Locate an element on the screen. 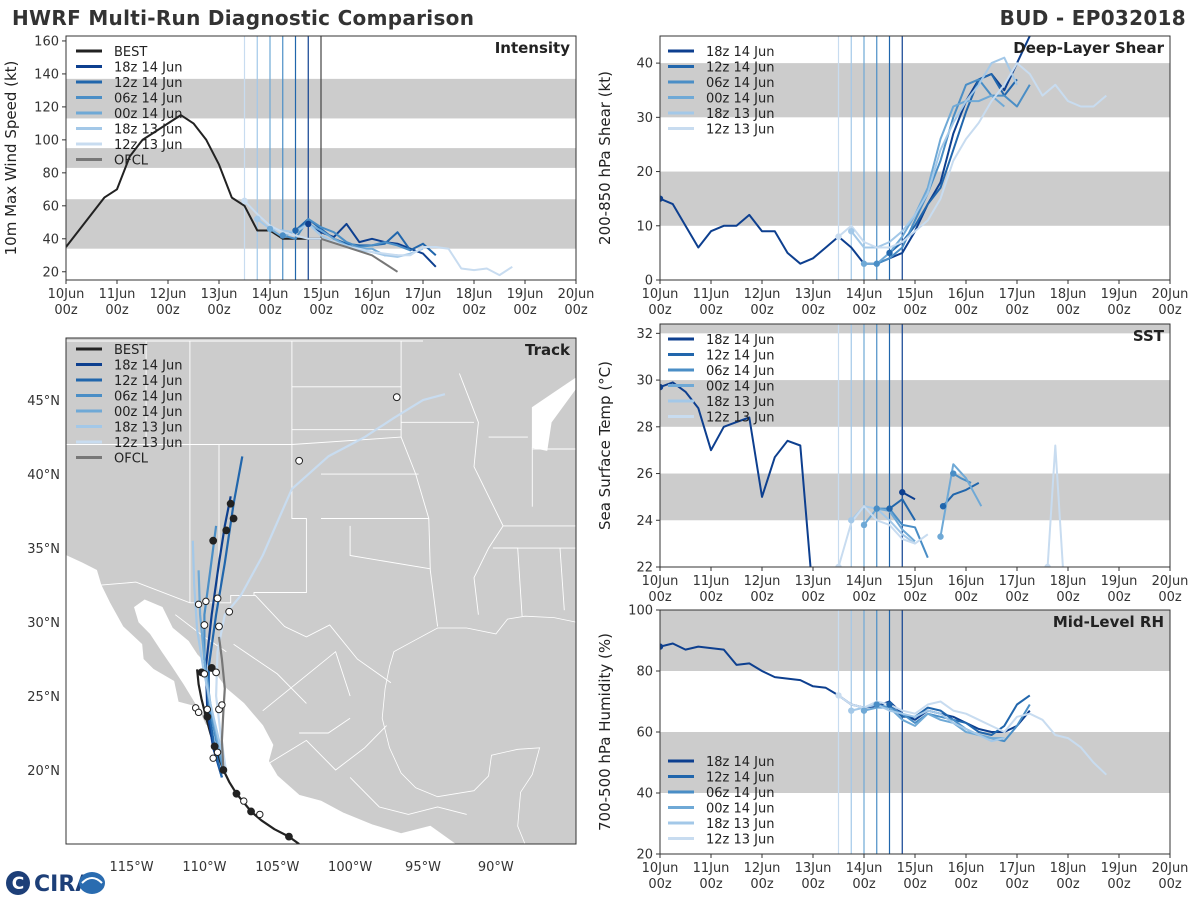 This screenshot has height=900, width=1200. xtick-label: 10Jun is located at coordinates (66, 294).